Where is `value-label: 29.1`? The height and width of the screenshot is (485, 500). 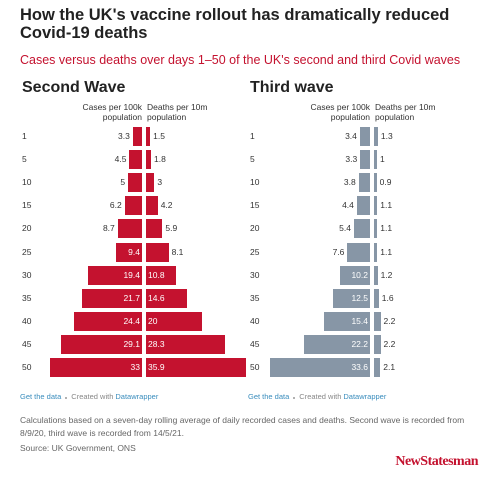 value-label: 29.1 is located at coordinates (131, 343).